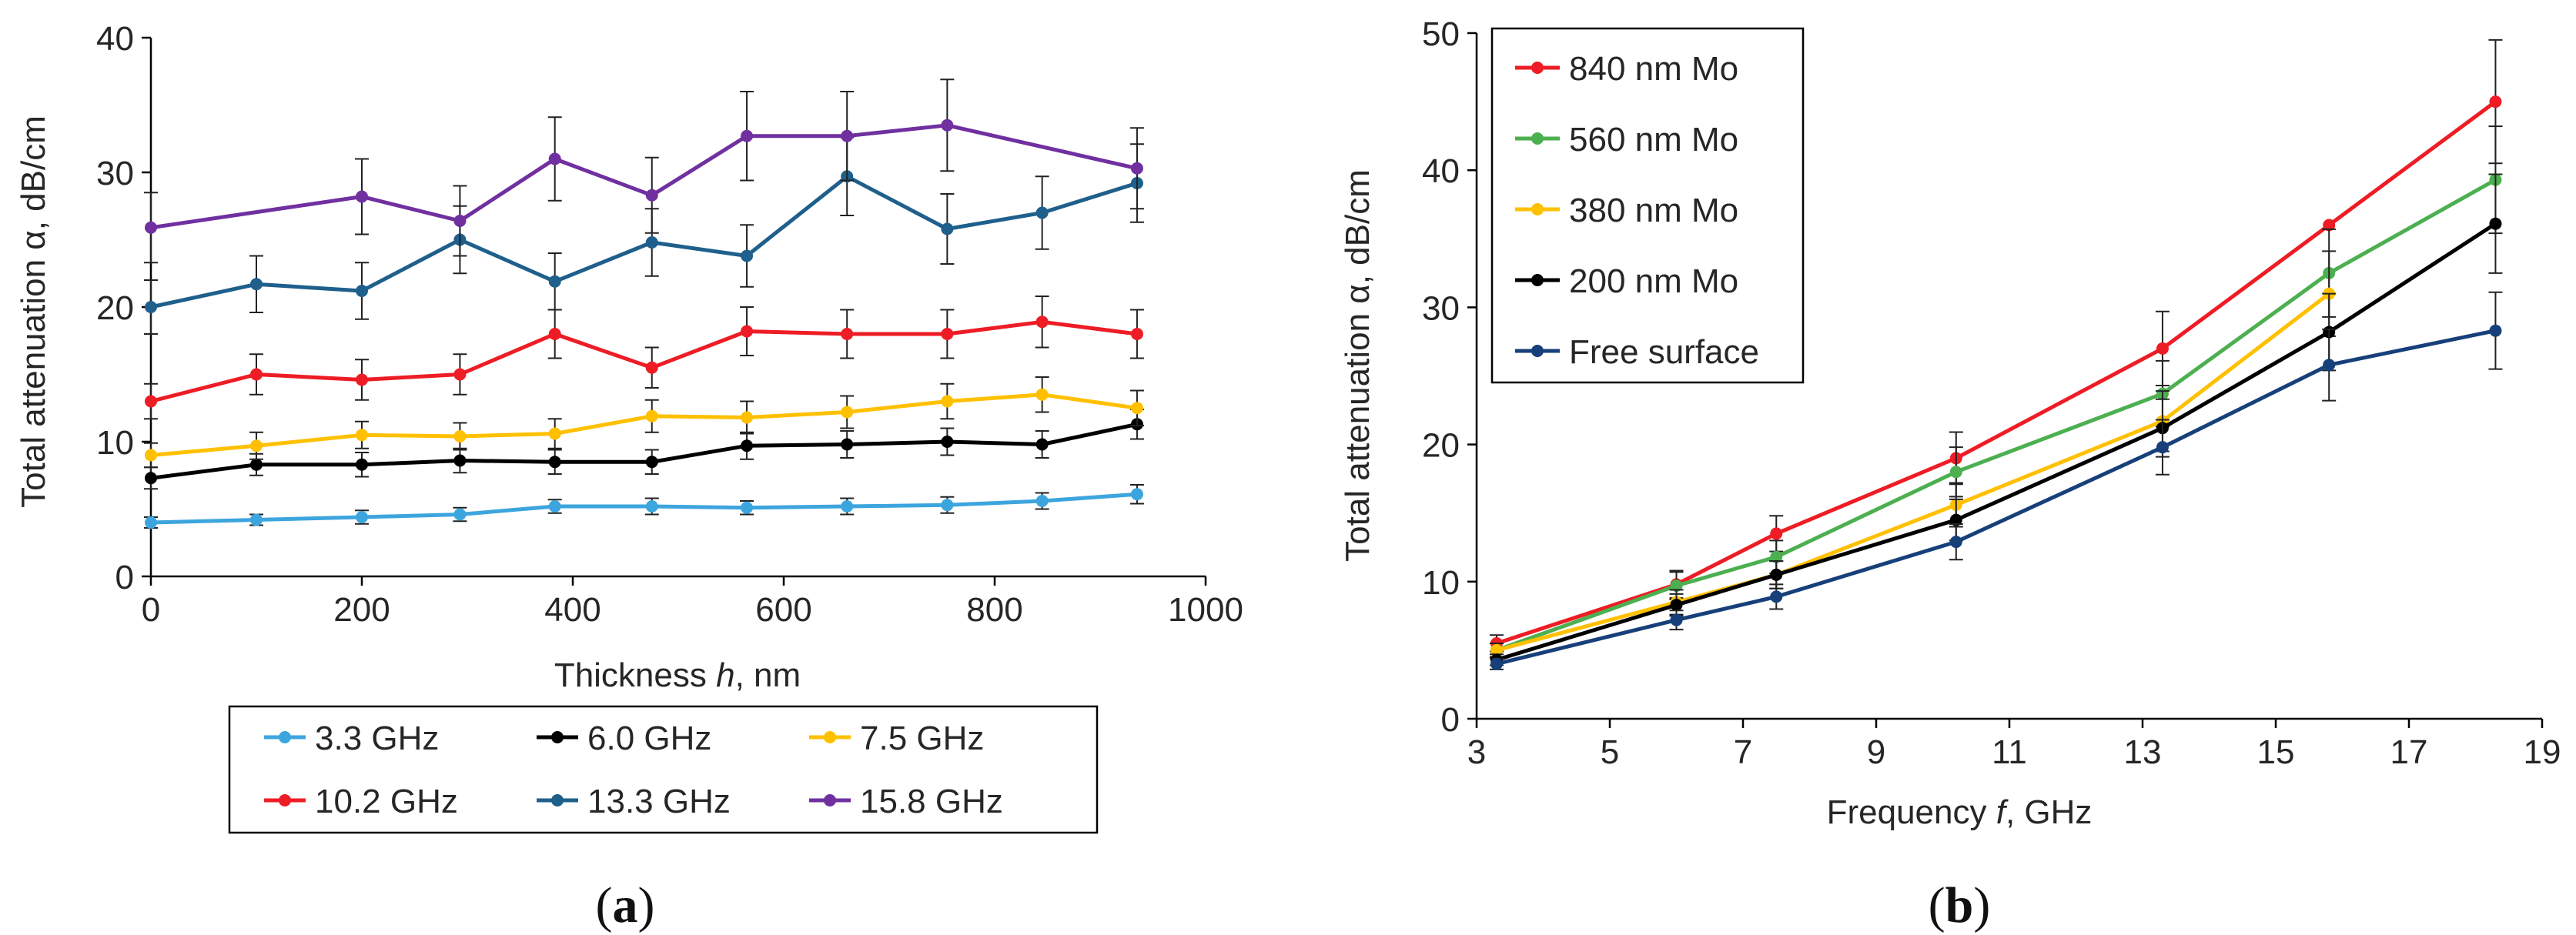  What do you see at coordinates (33, 312) in the screenshot?
I see `panel-a-y-axis-label: Total attenuation α, dB/cm` at bounding box center [33, 312].